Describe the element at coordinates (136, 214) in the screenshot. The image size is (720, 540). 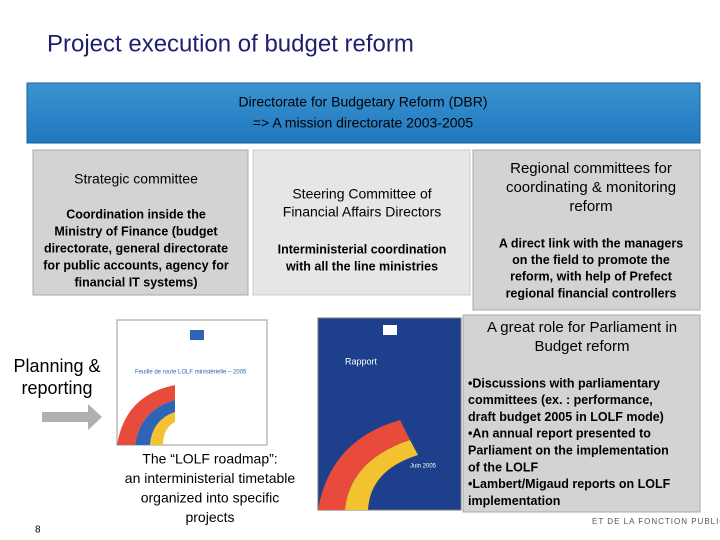
I see `box-detail: Coordination inside the` at that location.